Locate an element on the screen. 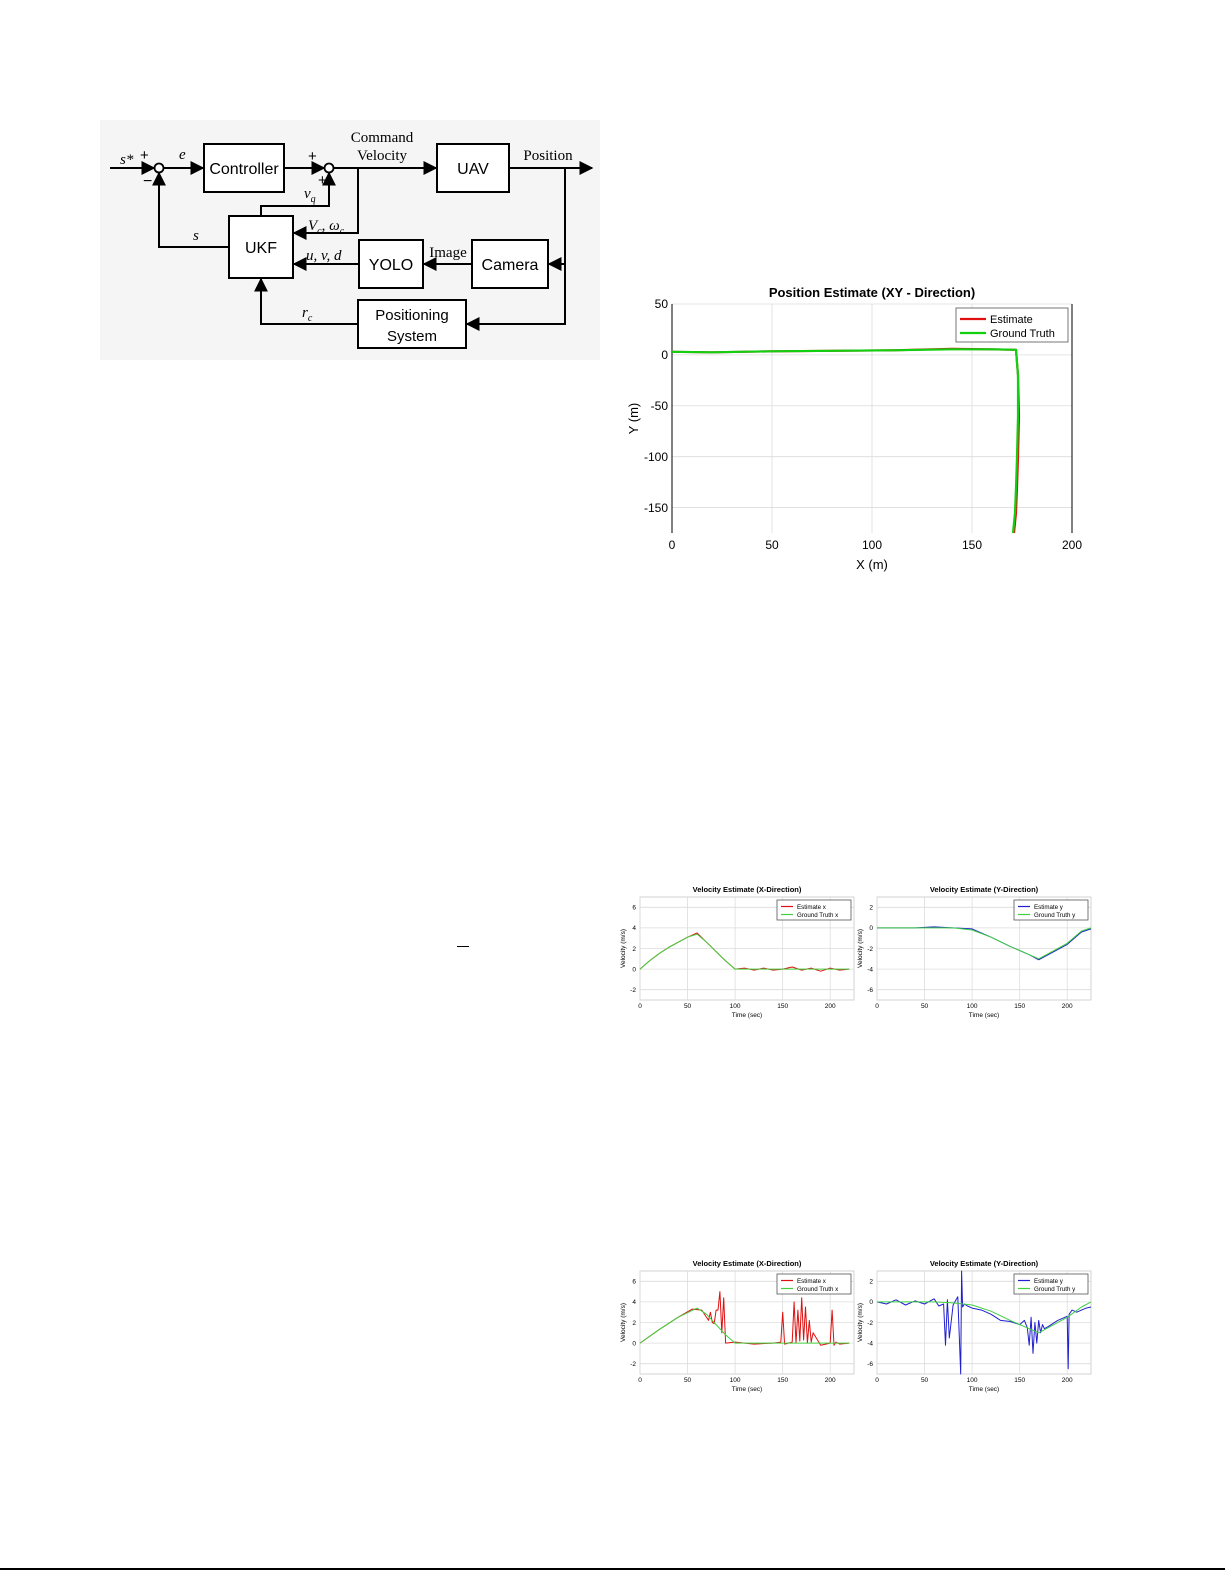 This screenshot has height=1585, width=1225. minus-sign-1: − is located at coordinates (147, 181).